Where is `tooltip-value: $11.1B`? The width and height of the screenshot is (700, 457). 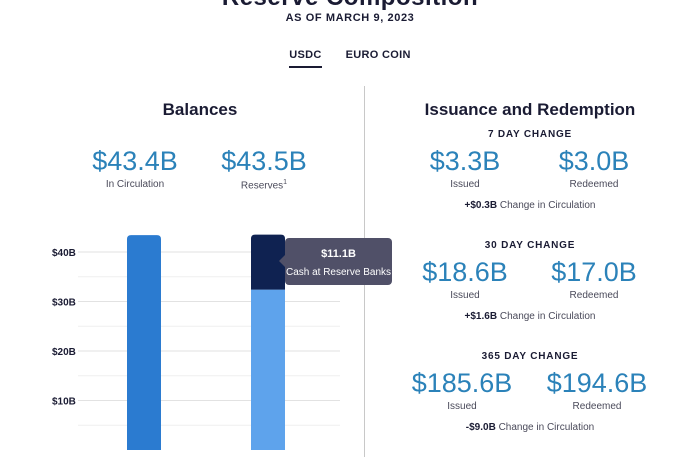
tooltip-value: $11.1B is located at coordinates (338, 254).